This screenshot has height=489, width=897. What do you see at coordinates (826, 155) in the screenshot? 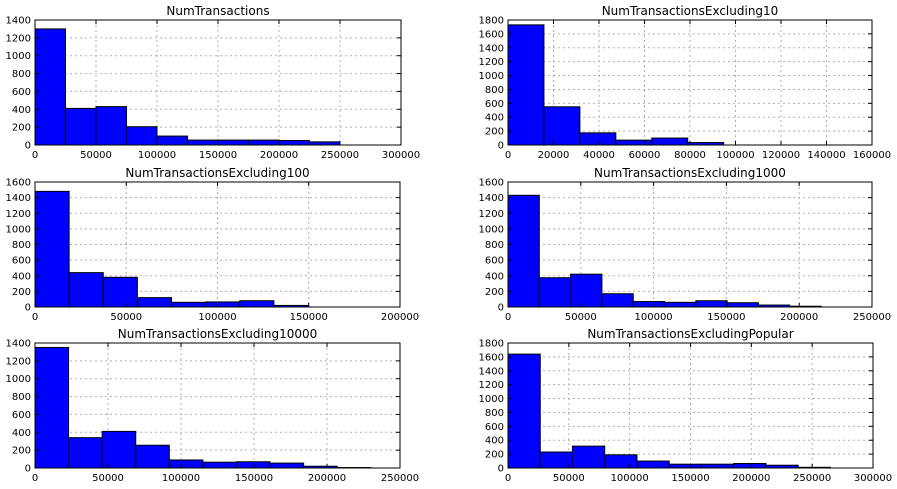
I see `x-tick-label: 140000` at bounding box center [826, 155].